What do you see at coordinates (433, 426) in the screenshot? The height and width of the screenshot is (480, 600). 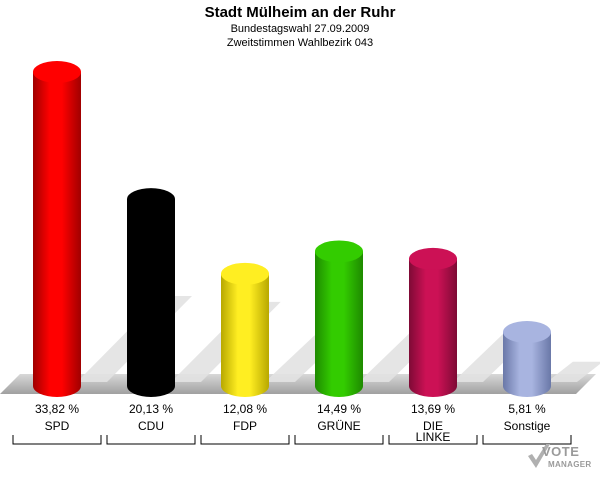 I see `category-label: DIE` at bounding box center [433, 426].